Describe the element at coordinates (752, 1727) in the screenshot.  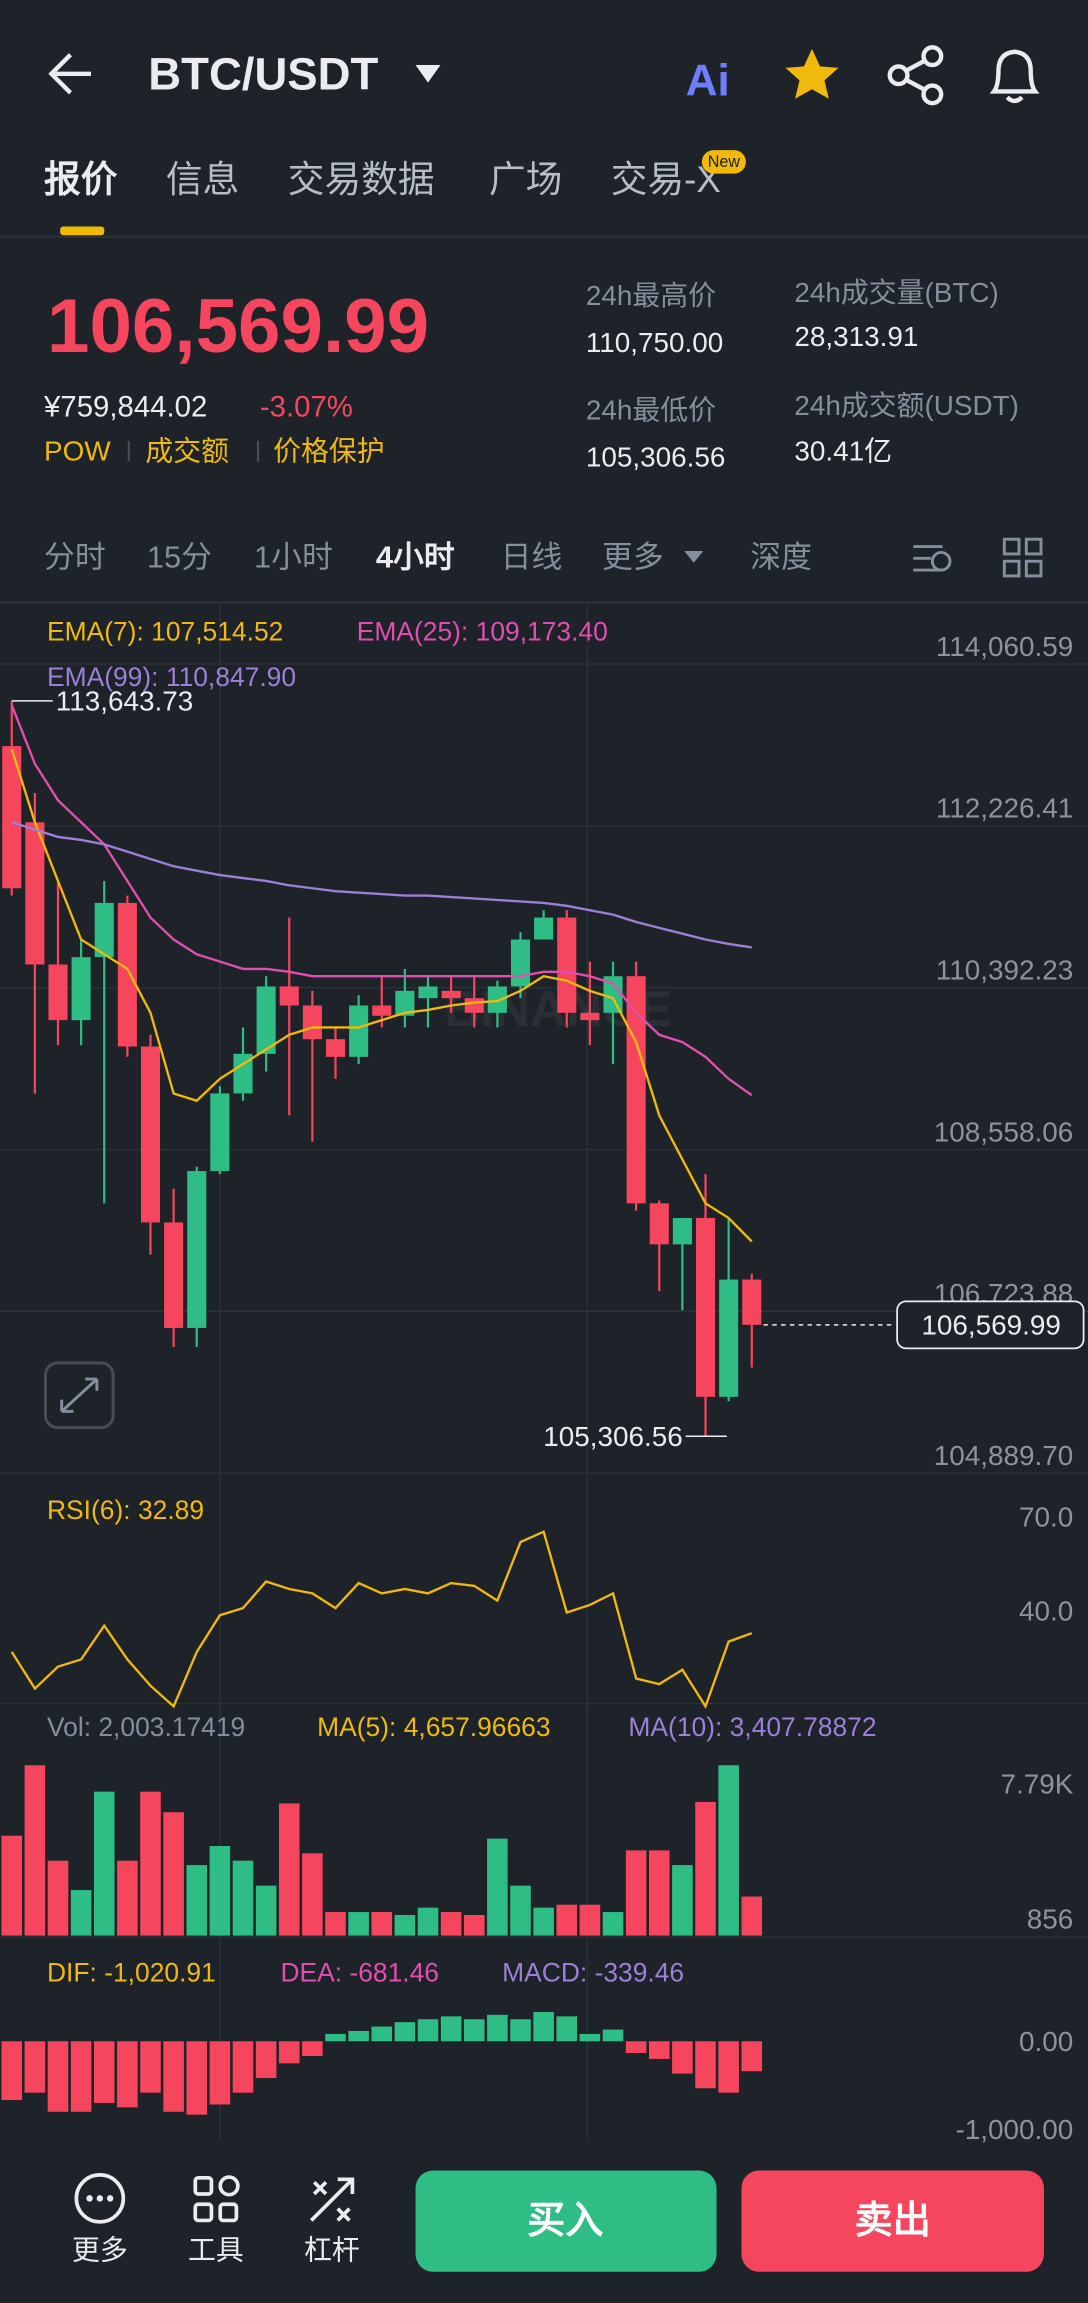
I see `legend-entry: MA(10): 3,407.78872` at that location.